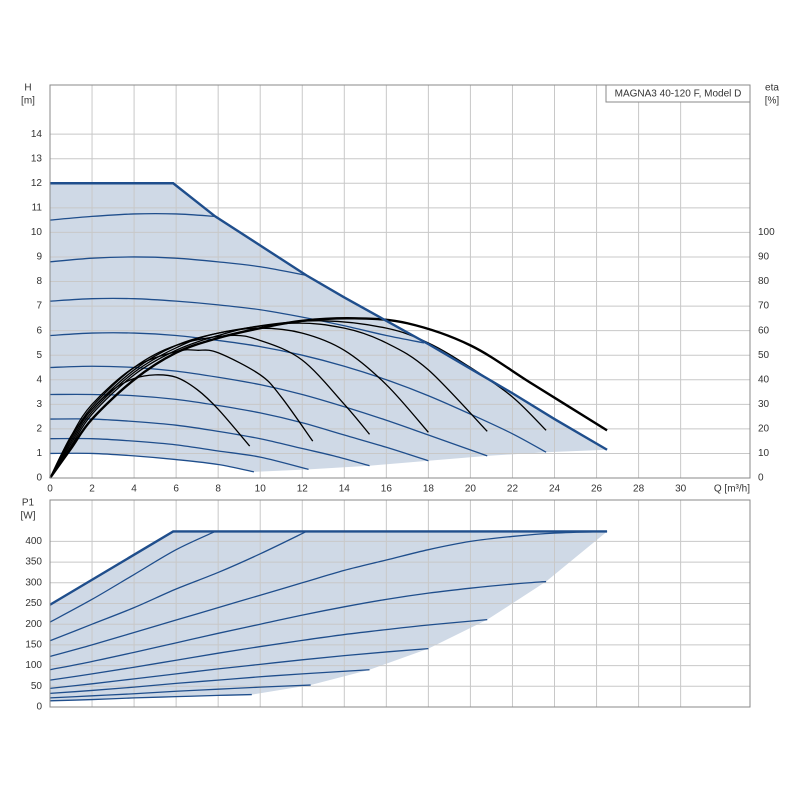 This screenshot has height=800, width=800. I want to click on annotation-box, so click(678, 93).